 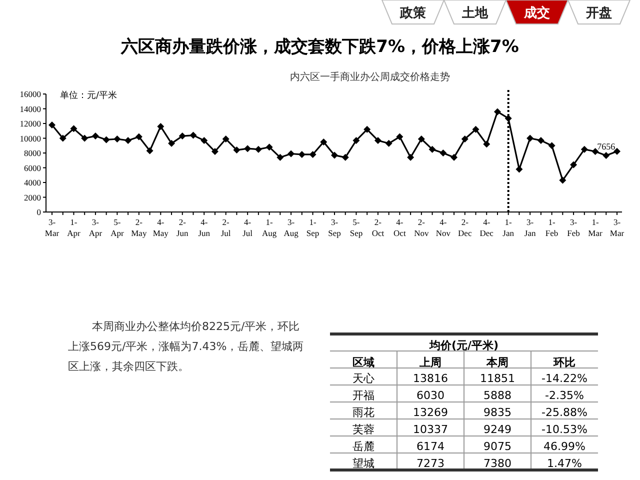 What do you see at coordinates (363, 362) in the screenshot?
I see `category-label: 区域` at bounding box center [363, 362].